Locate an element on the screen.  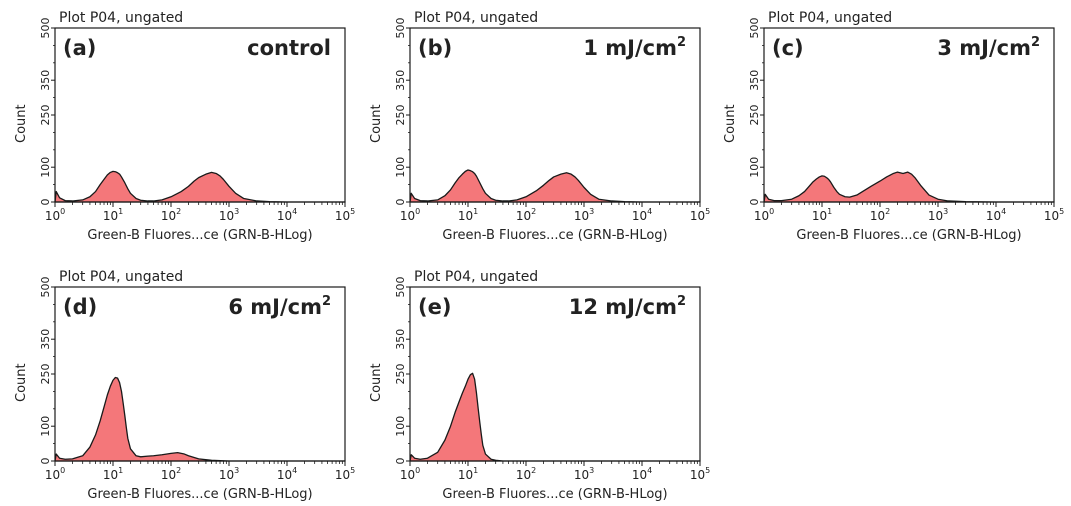
condition-text: 12 mJ/cm is located at coordinates (623, 307).